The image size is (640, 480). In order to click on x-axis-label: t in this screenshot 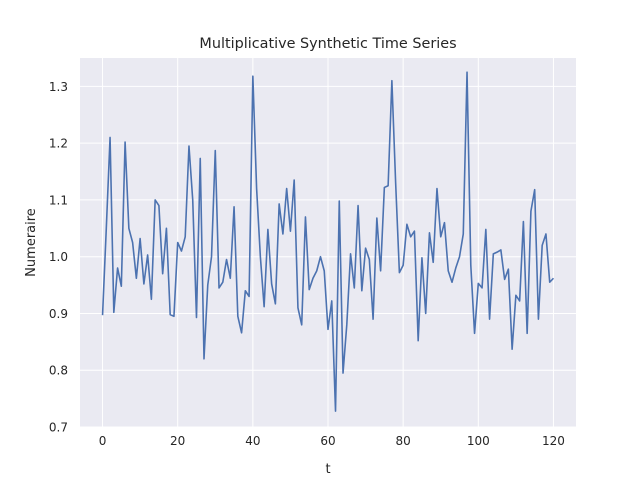, I will do `click(327, 469)`.